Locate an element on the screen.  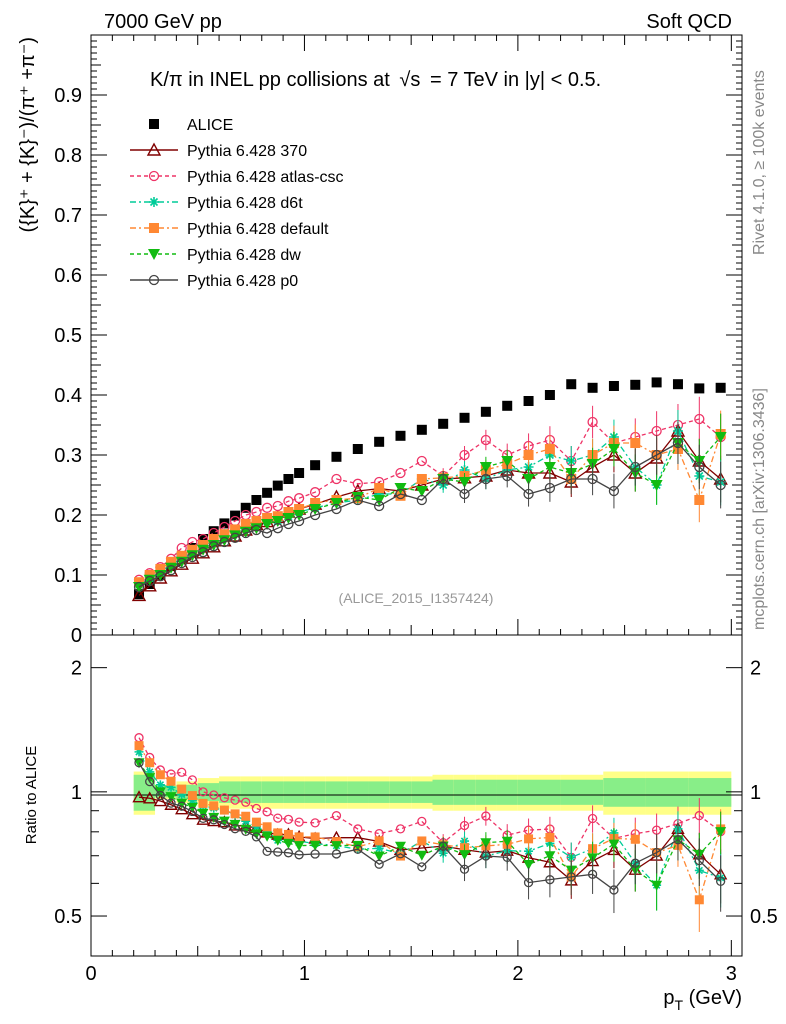
series-line is located at coordinates (430, 508).